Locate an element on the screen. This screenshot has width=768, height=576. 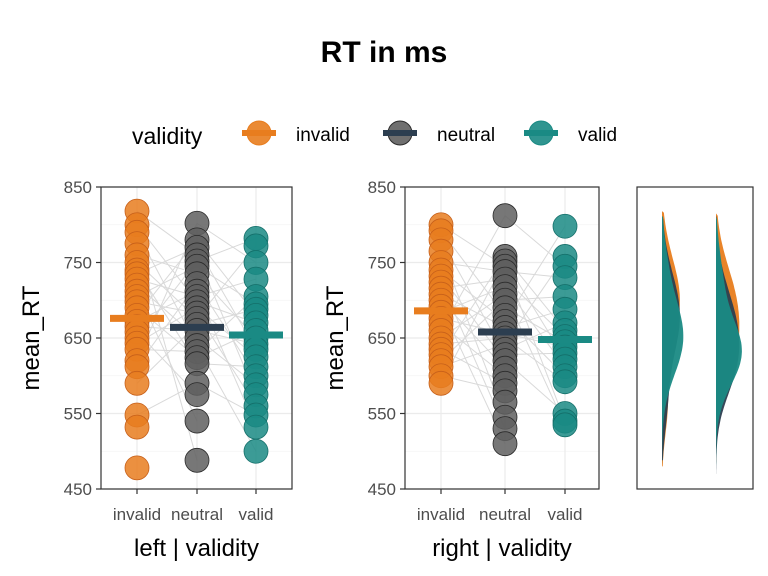
legend: validity invalid neutral valid is located at coordinates (374, 134).